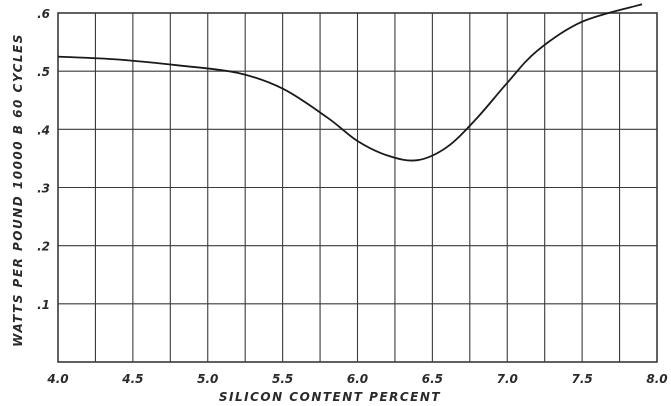 Image resolution: width=671 pixels, height=406 pixels. What do you see at coordinates (43, 130) in the screenshot?
I see `y-tick-label: .4` at bounding box center [43, 130].